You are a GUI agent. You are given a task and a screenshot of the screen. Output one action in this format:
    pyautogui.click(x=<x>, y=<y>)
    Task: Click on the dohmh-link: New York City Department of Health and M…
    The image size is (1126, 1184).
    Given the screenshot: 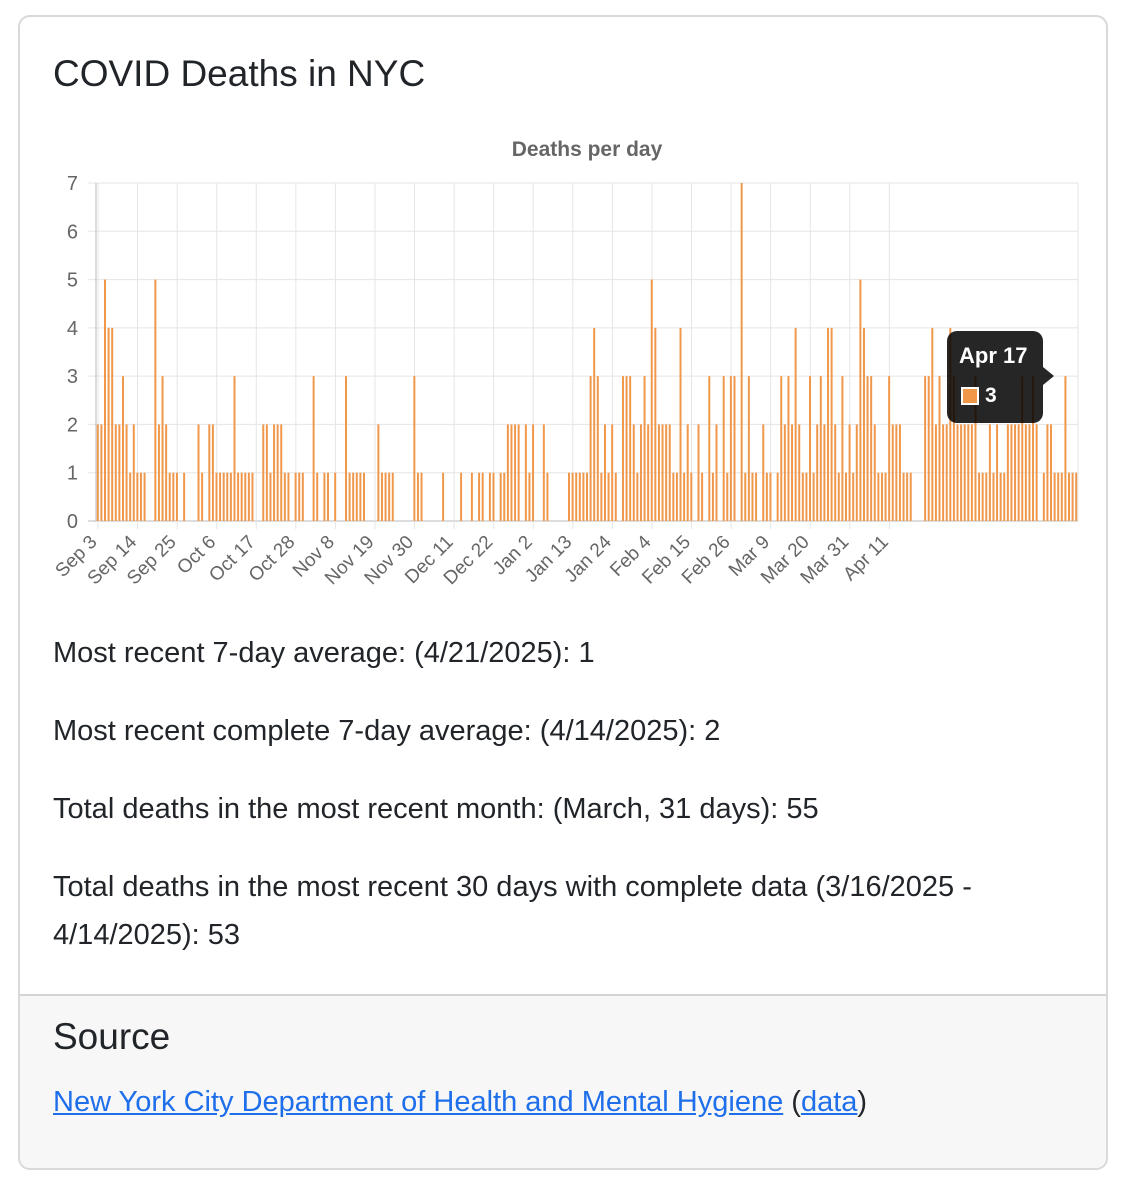 What is the action you would take?
    pyautogui.click(x=418, y=1102)
    